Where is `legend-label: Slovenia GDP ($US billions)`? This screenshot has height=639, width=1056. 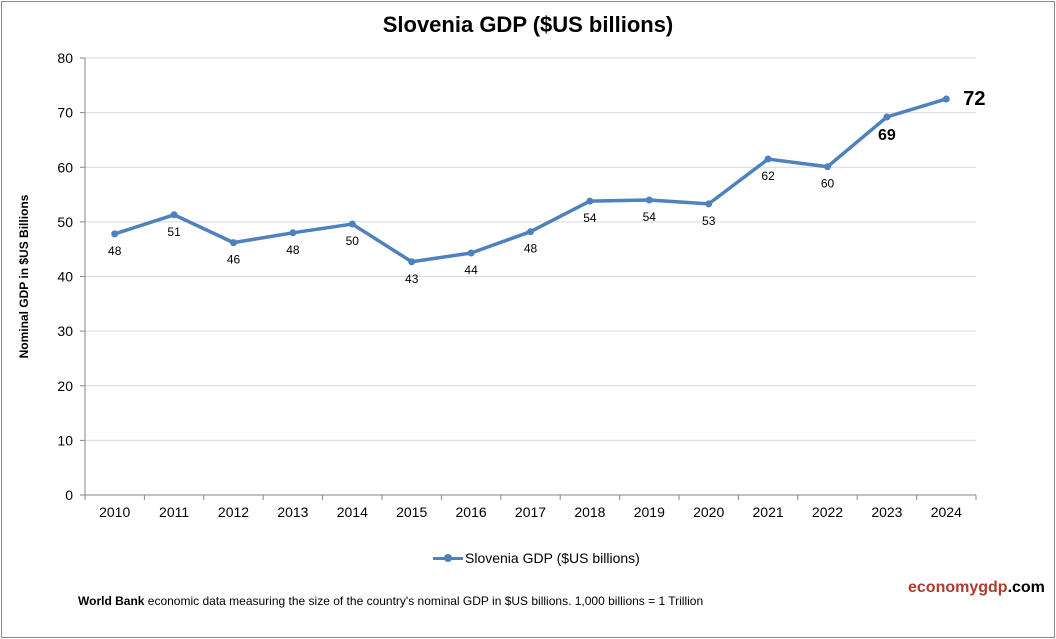
legend-label: Slovenia GDP ($US billions) is located at coordinates (552, 558).